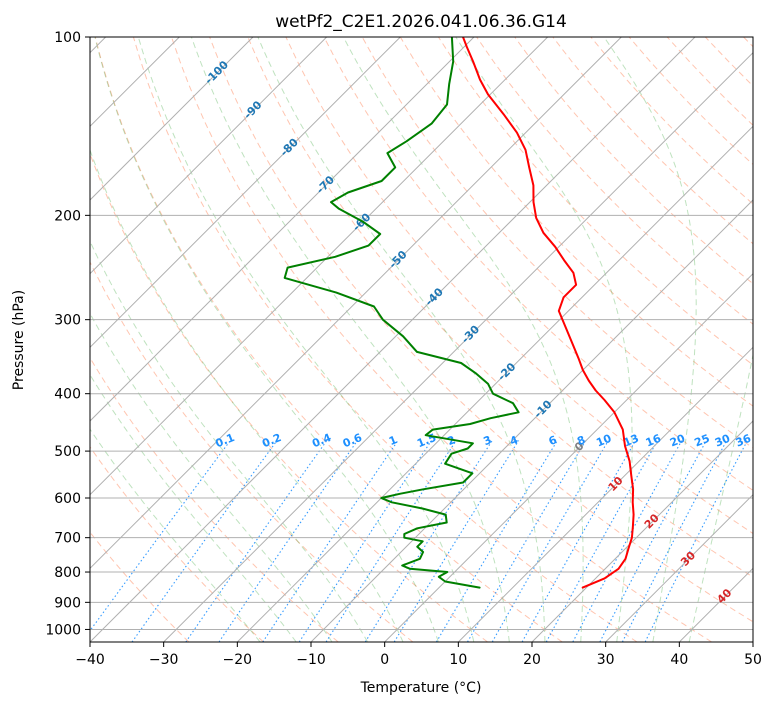 The height and width of the screenshot is (708, 775). I want to click on y-tick-label: 600, so click(67, 499).